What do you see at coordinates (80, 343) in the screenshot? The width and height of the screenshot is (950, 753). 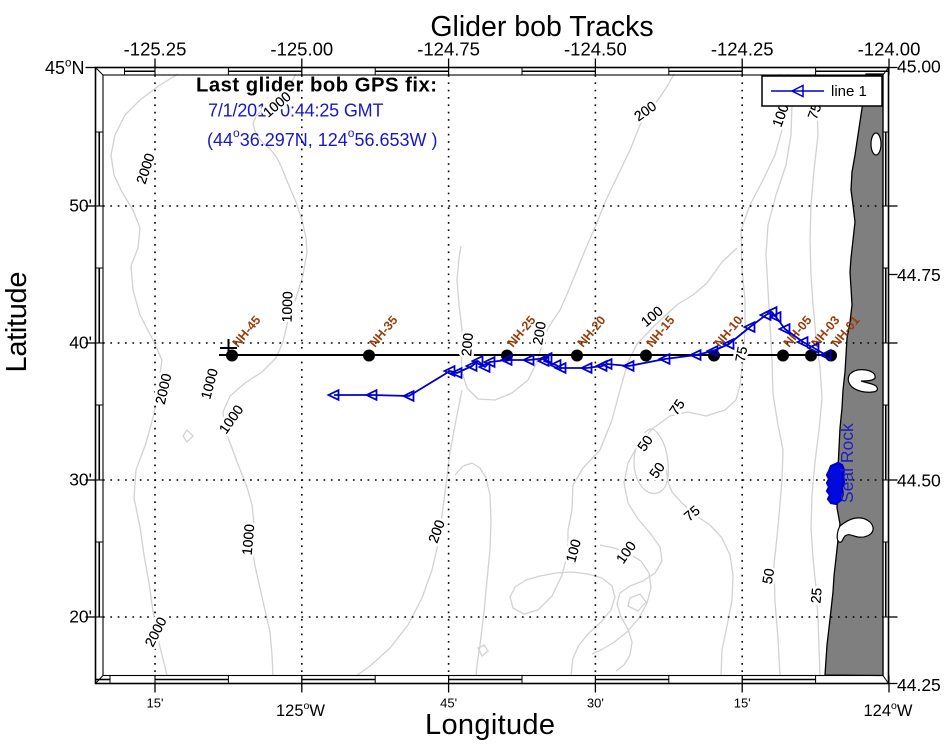 I see `svg-text: 40'` at bounding box center [80, 343].